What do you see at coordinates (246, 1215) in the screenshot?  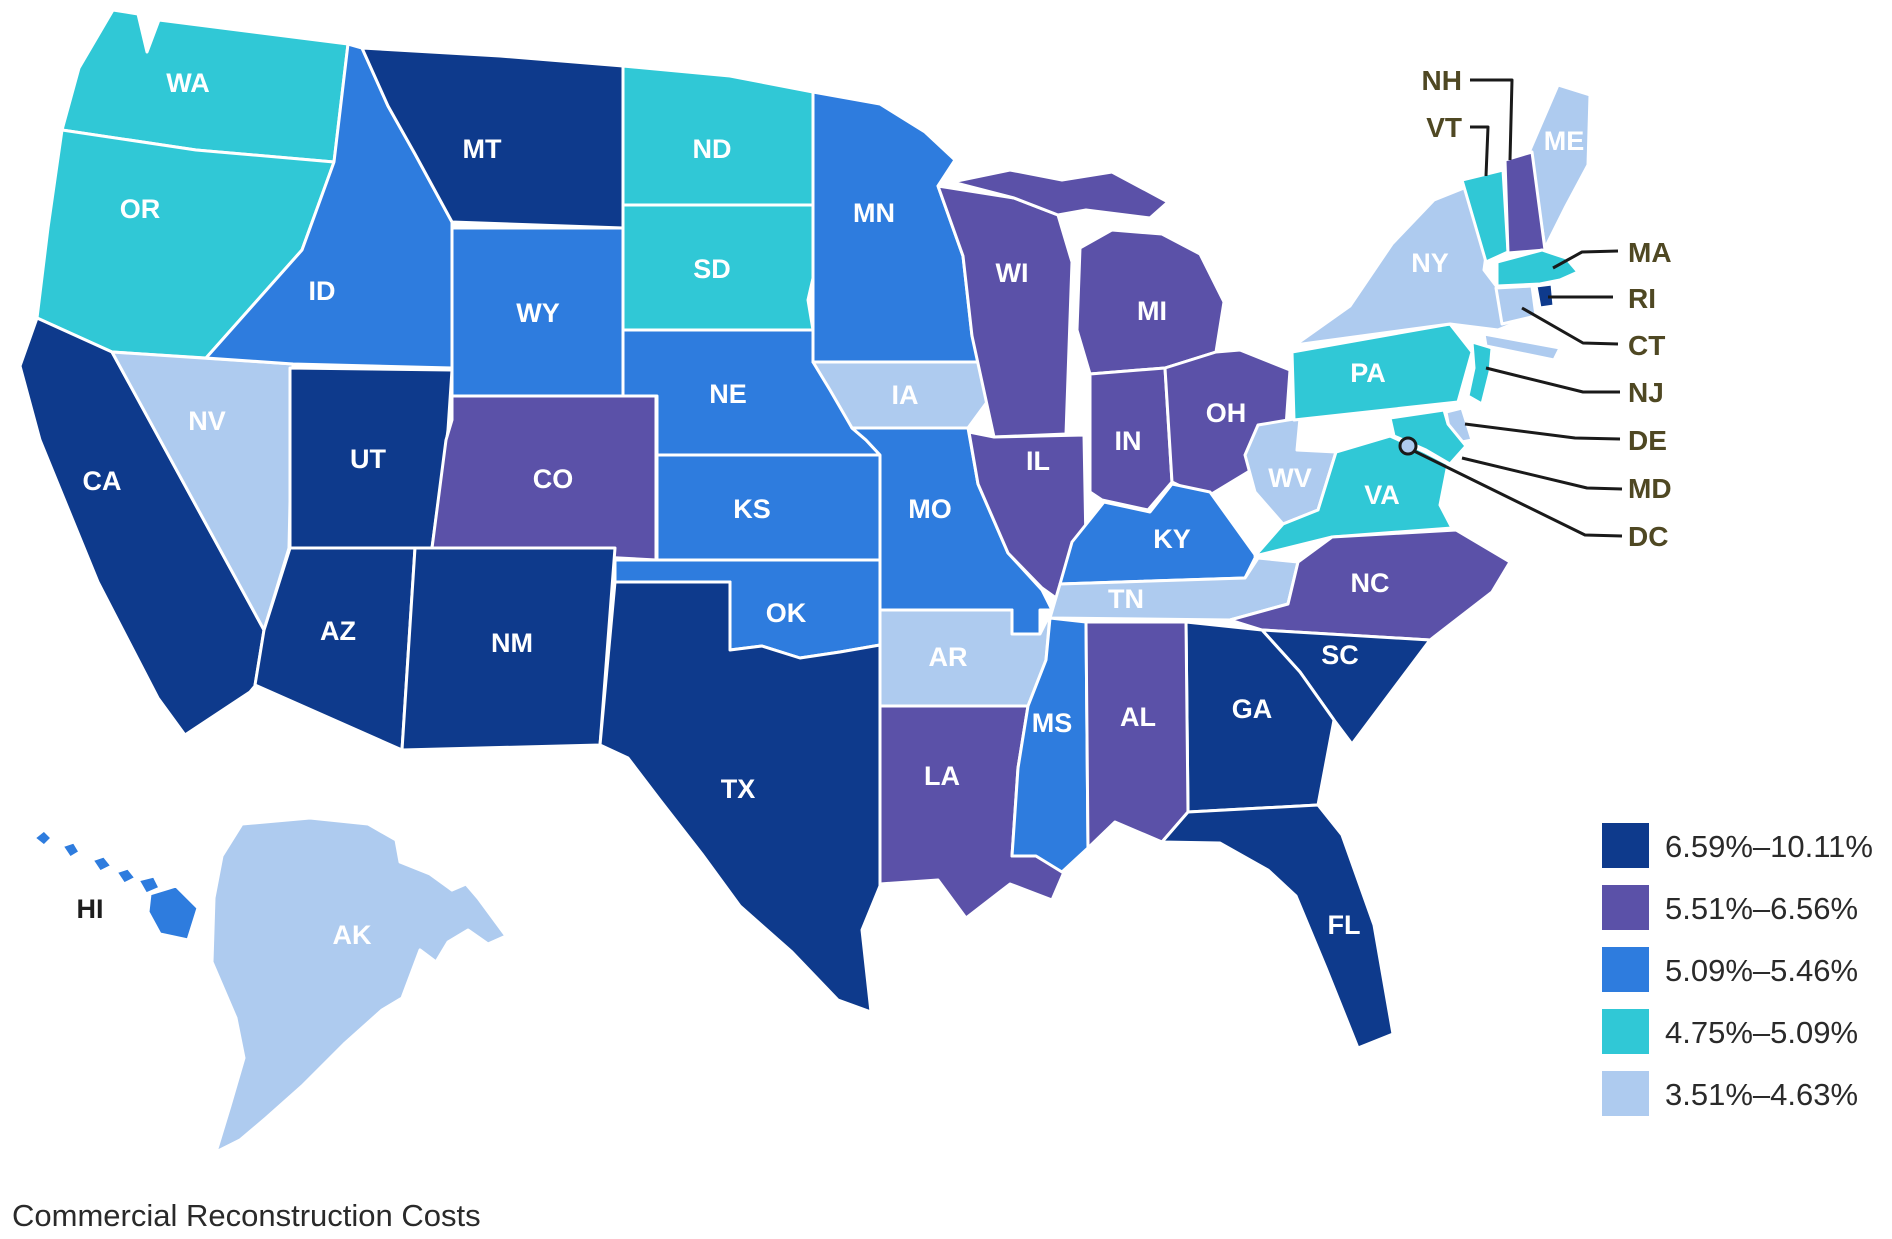 I see `map-caption: Commercial Reconstruction Costs` at bounding box center [246, 1215].